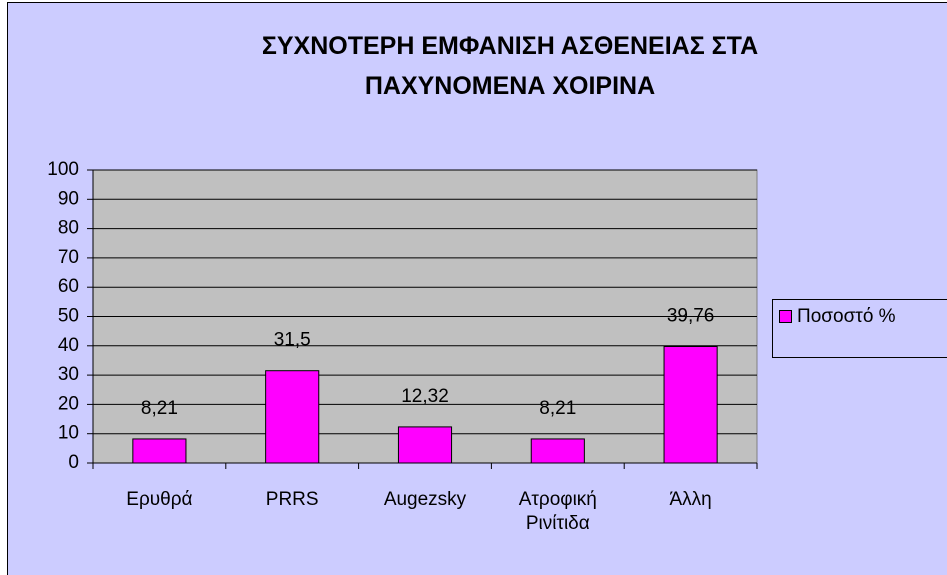  I want to click on y-tick-label: 30, so click(68, 374).